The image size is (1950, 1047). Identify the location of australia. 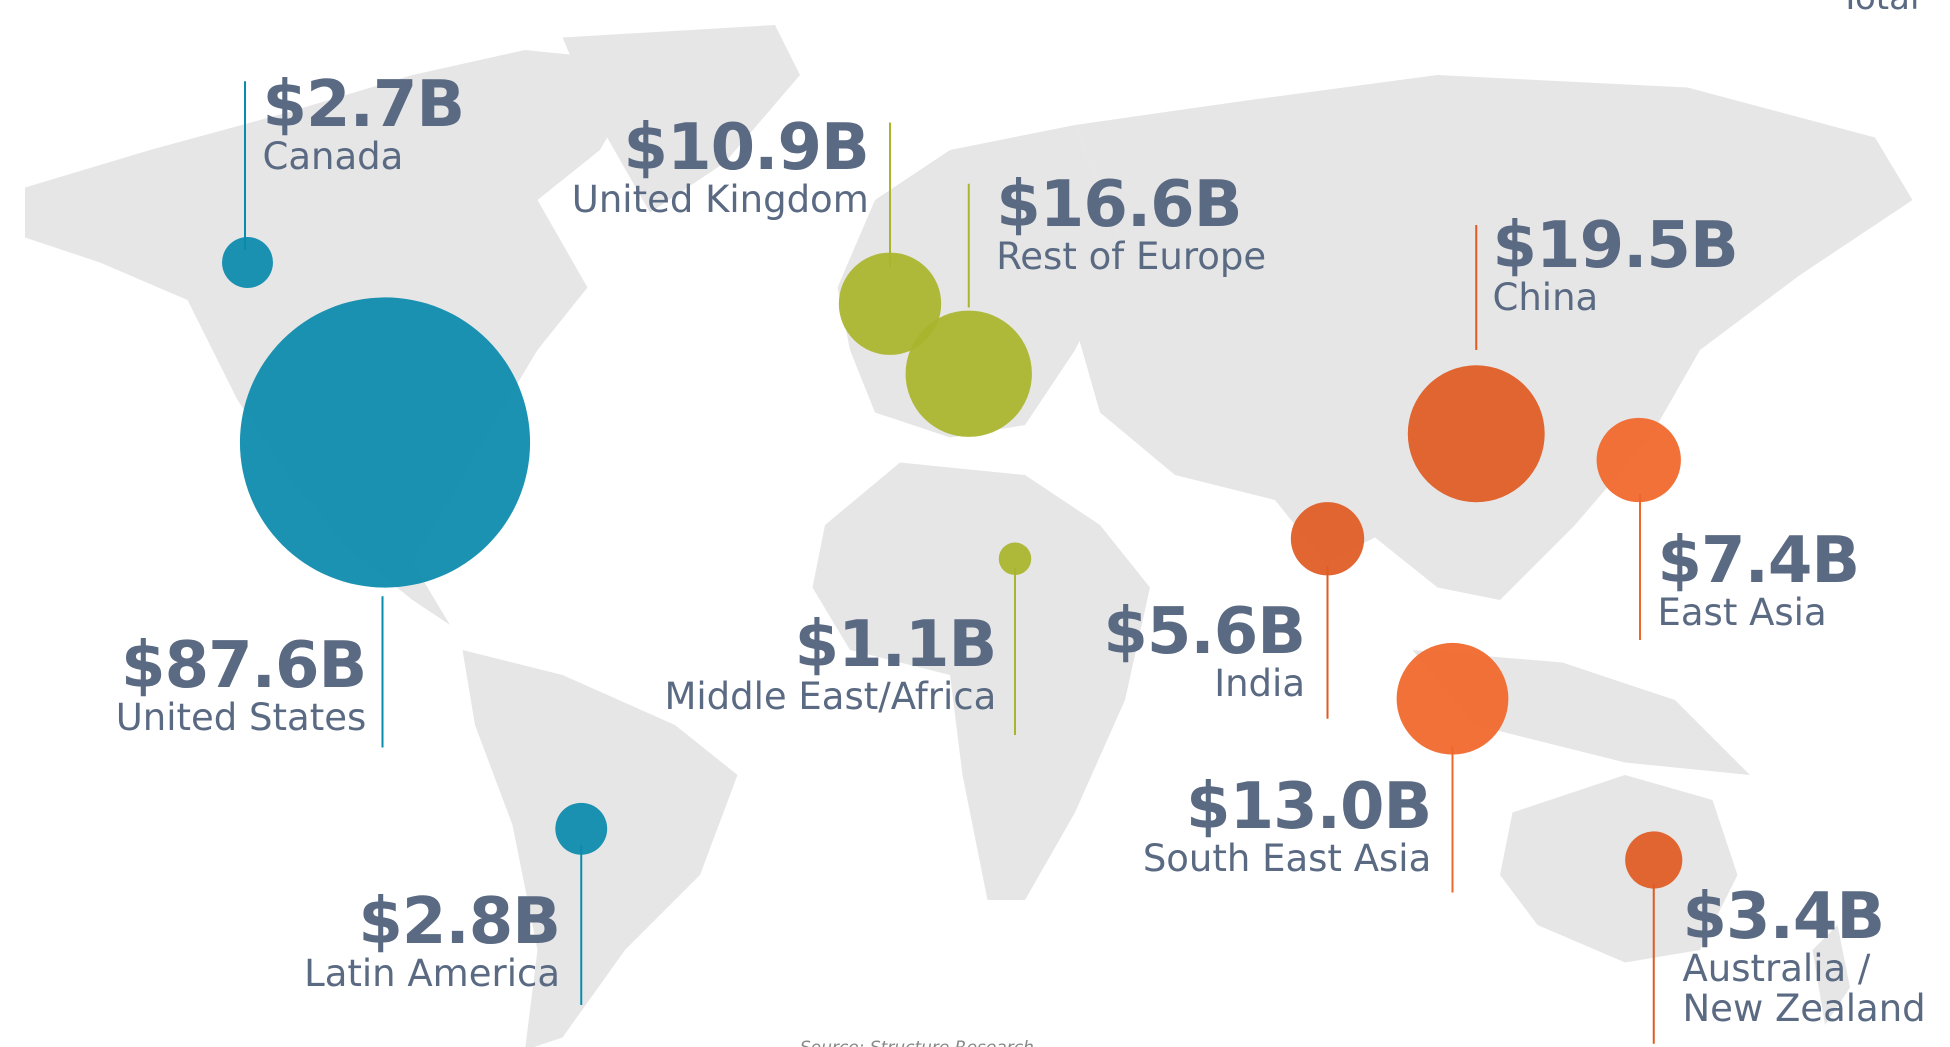
(1619, 869).